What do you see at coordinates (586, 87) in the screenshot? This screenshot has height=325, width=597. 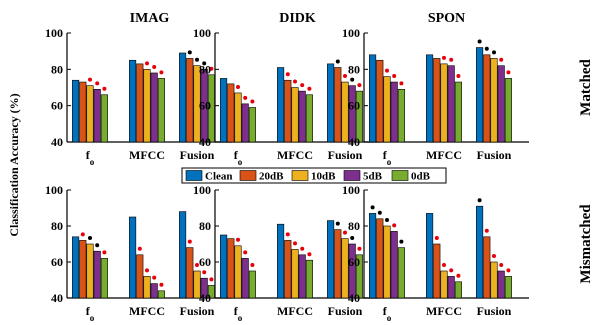 I see `row-label: Matched` at bounding box center [586, 87].